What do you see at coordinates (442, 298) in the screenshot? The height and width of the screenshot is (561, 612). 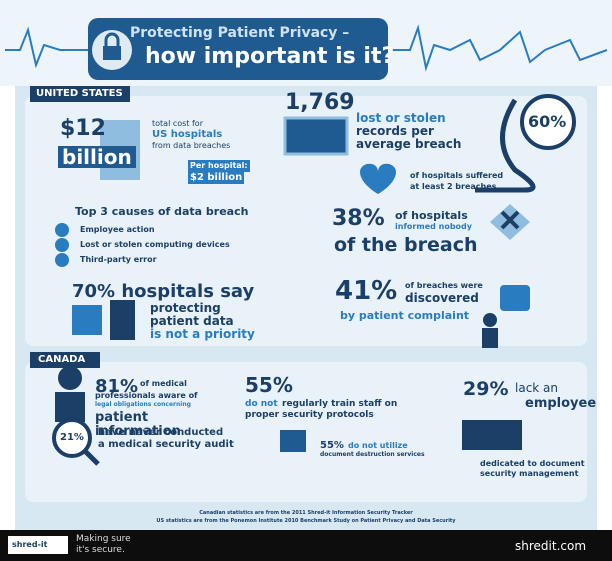 I see `stat-text: discovered` at bounding box center [442, 298].